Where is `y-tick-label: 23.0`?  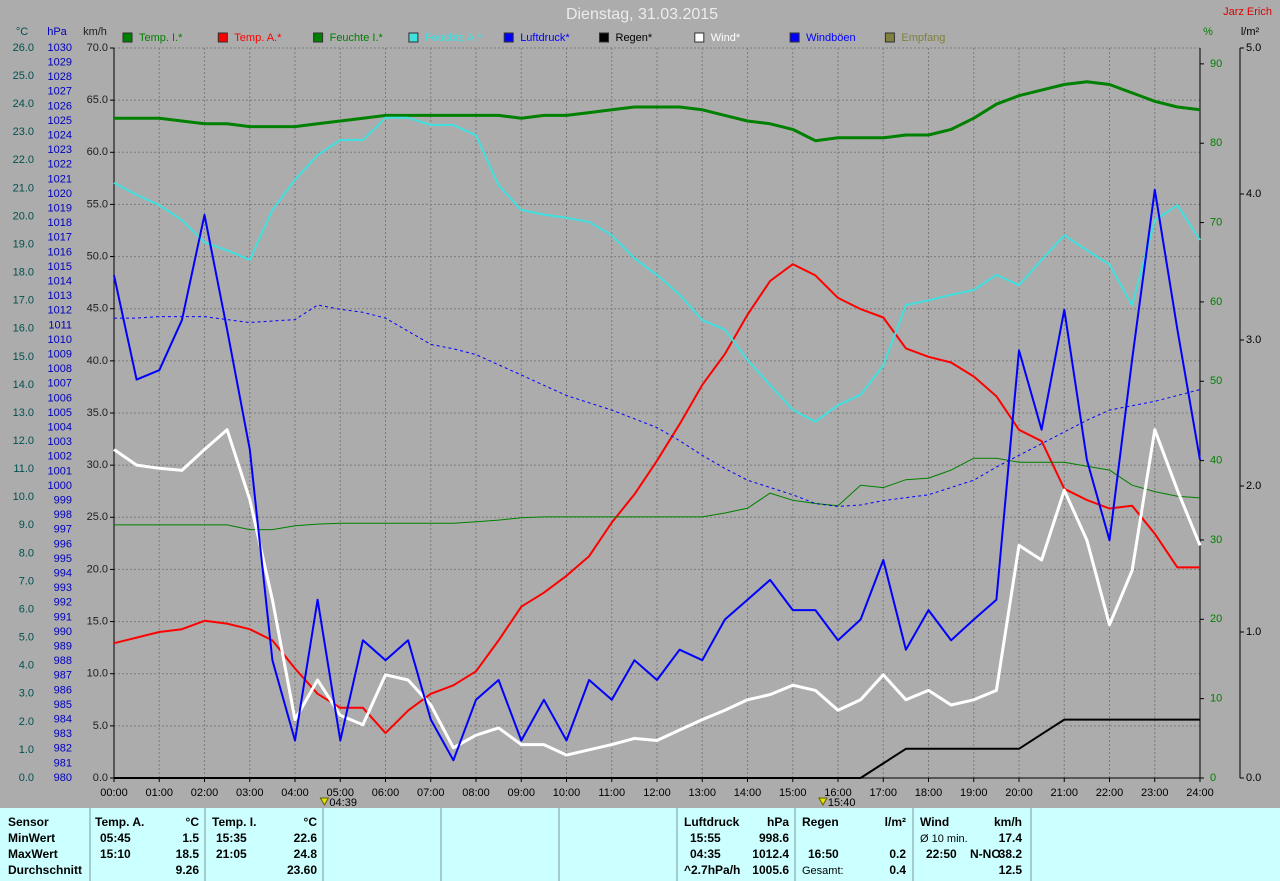
y-tick-label: 23.0 is located at coordinates (23, 132).